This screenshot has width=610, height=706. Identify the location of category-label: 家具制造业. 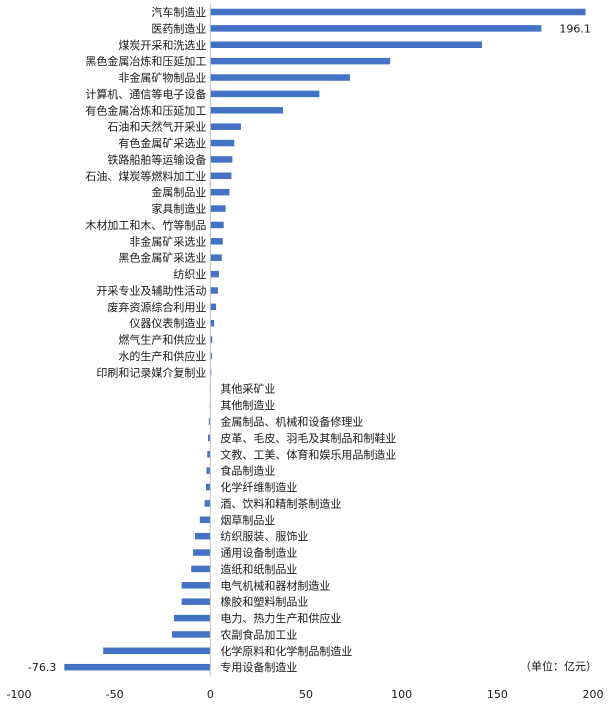
(178, 209).